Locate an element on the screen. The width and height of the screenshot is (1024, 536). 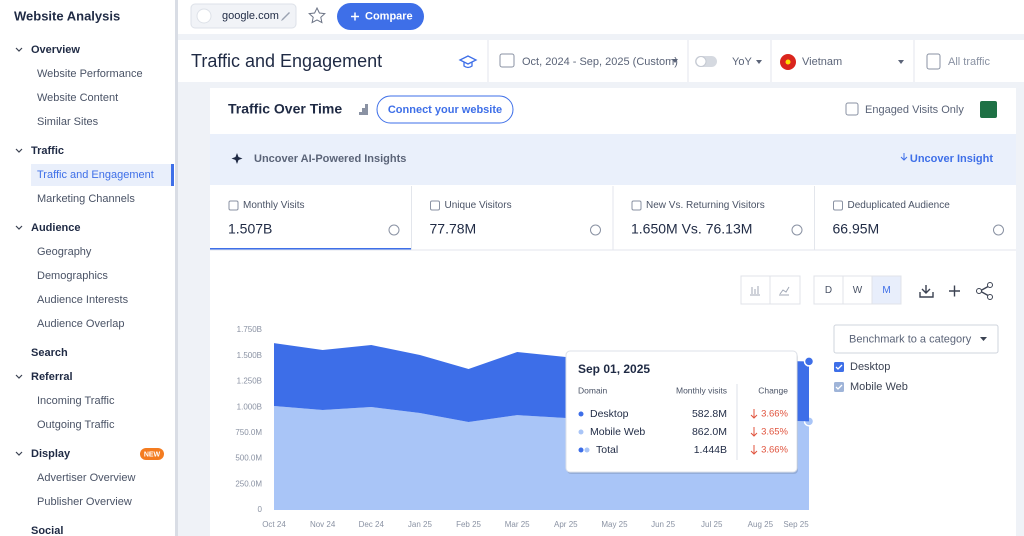
insight-band is located at coordinates (613, 159).